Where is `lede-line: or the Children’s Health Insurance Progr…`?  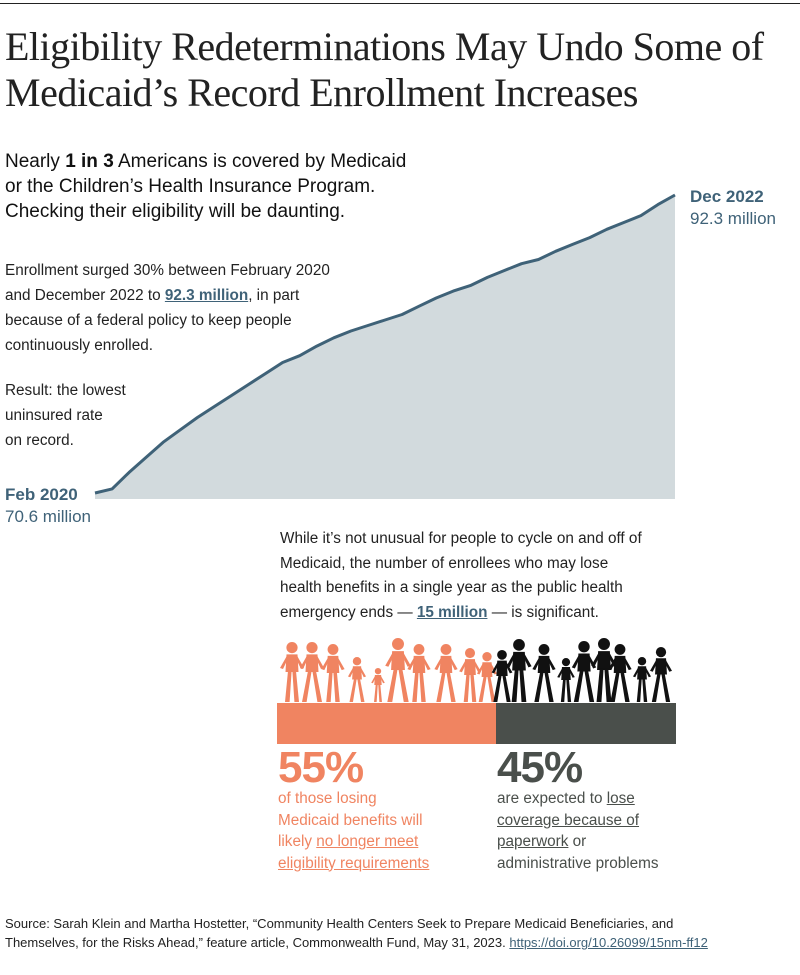
lede-line: or the Children’s Health Insurance Progr… is located at coordinates (190, 186).